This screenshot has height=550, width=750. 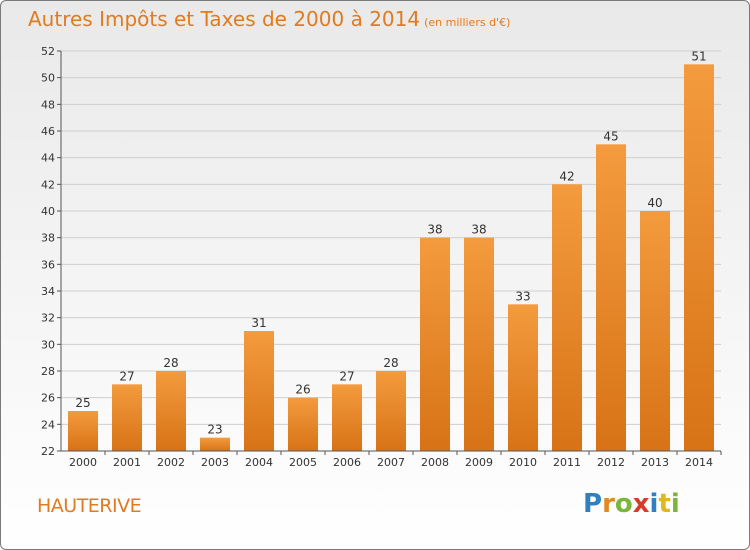 What do you see at coordinates (259, 391) in the screenshot?
I see `bar-2004` at bounding box center [259, 391].